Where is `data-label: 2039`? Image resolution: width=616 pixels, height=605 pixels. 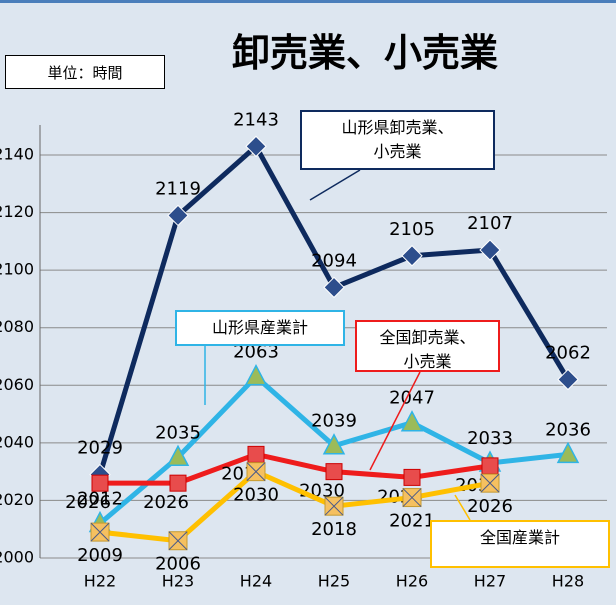 data-label: 2039 is located at coordinates (334, 421).